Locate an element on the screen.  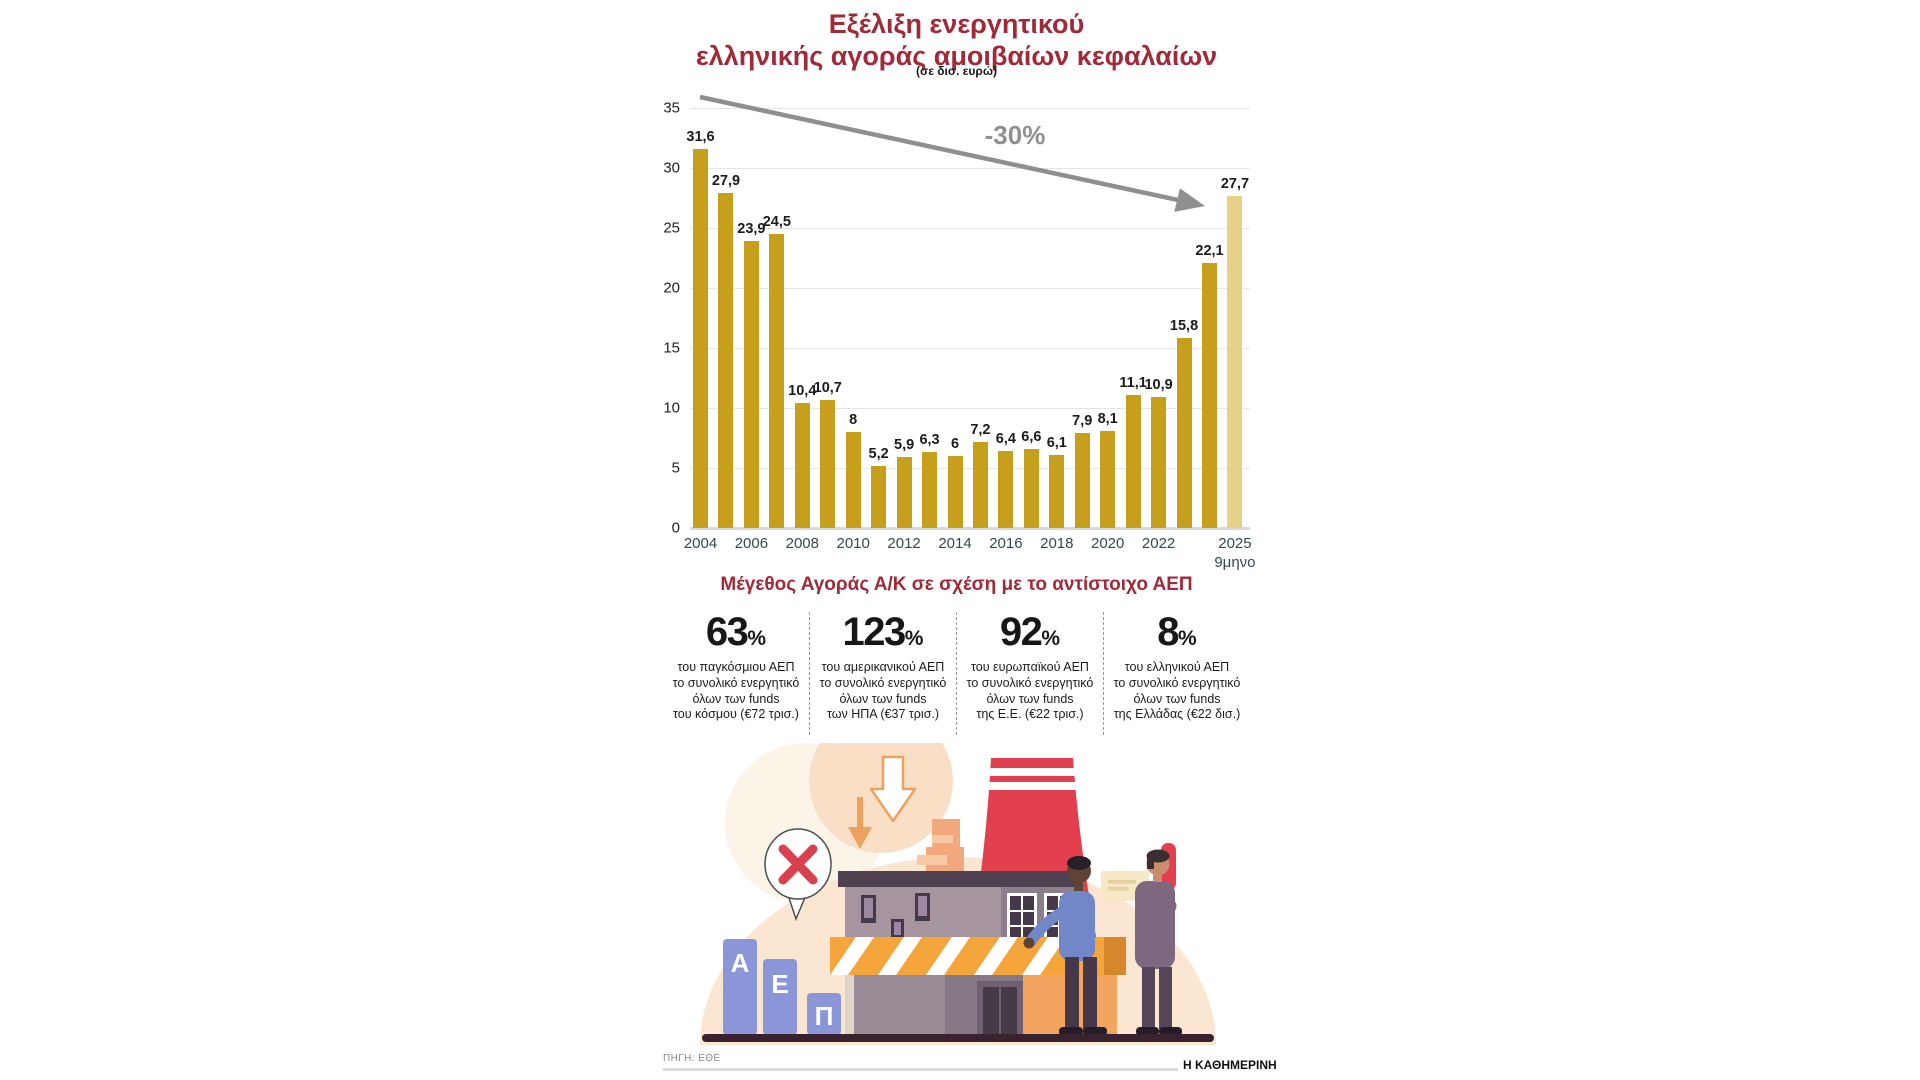
bar-value-label: 5,9 is located at coordinates (904, 445).